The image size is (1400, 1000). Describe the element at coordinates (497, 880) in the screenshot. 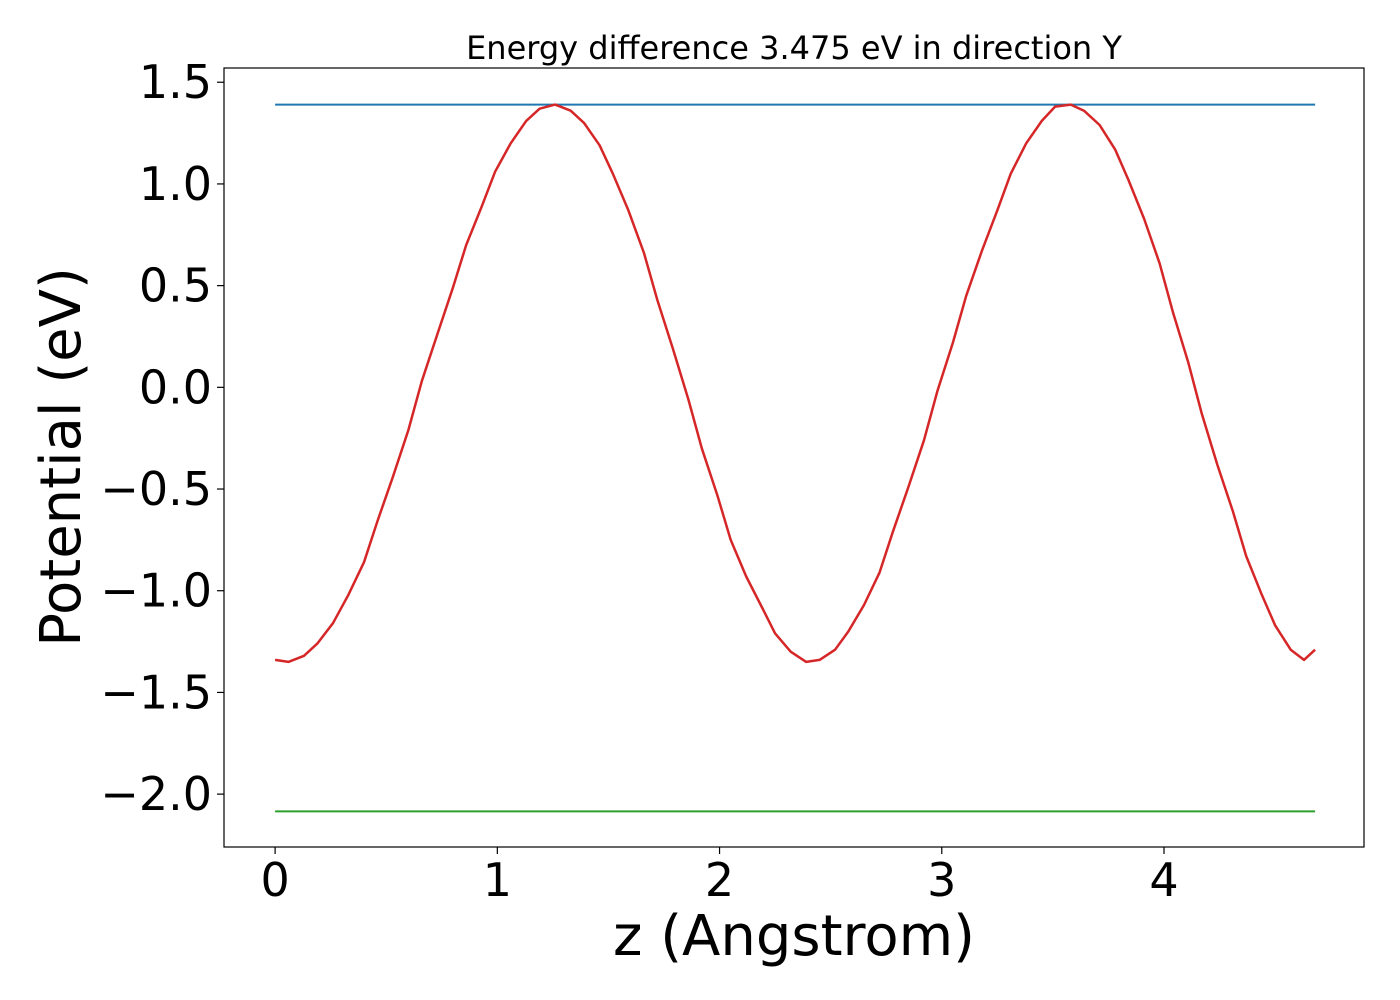

I see `x-tick-label: 1` at that location.